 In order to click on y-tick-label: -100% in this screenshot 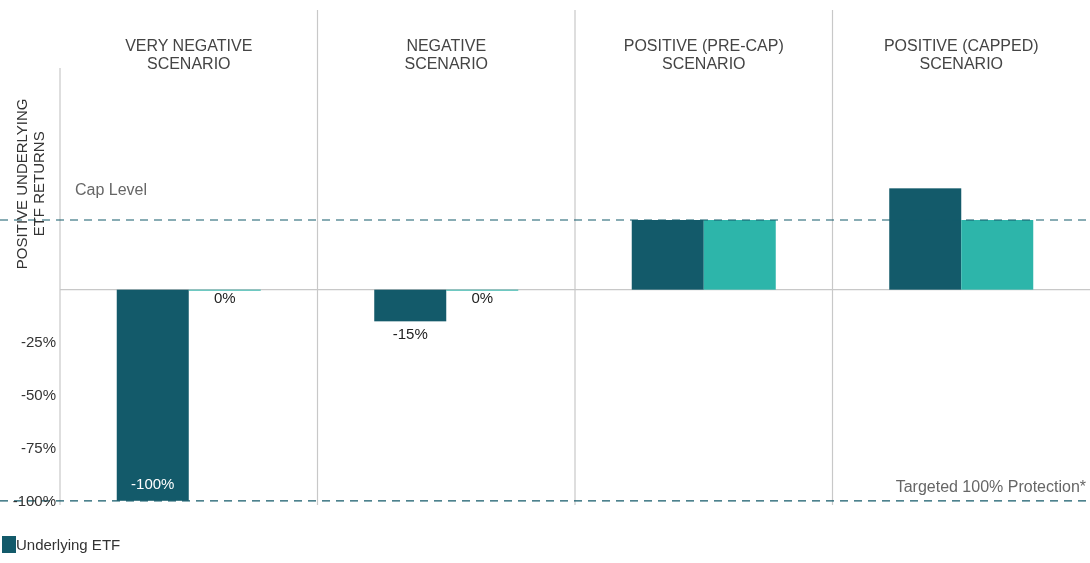, I will do `click(34, 500)`.